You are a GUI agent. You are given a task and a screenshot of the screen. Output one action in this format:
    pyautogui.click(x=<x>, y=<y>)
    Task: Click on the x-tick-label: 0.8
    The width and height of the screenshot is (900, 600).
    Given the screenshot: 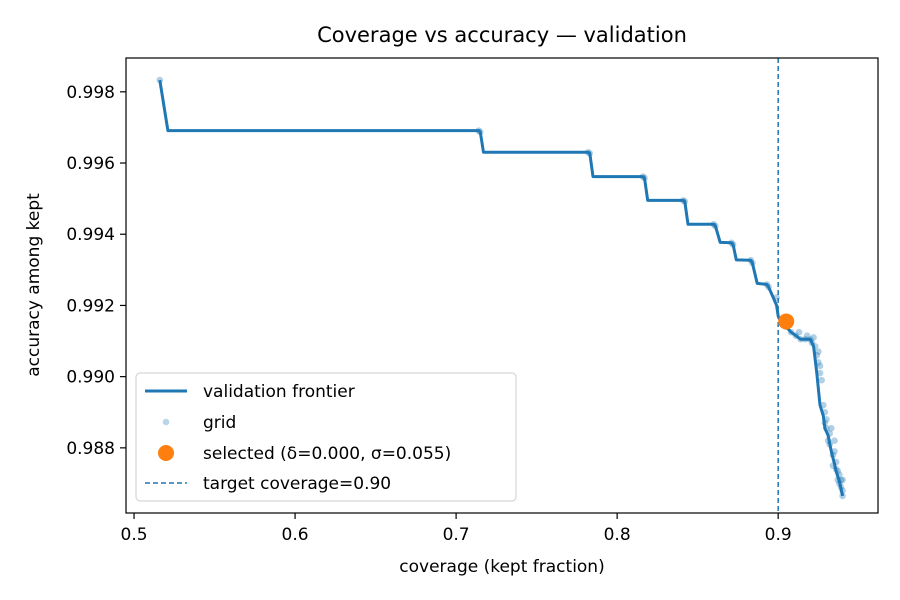 What is the action you would take?
    pyautogui.click(x=617, y=535)
    